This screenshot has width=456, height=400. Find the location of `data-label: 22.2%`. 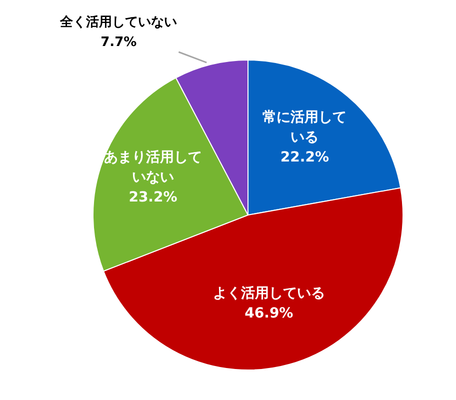

data-label: 22.2% is located at coordinates (305, 157).